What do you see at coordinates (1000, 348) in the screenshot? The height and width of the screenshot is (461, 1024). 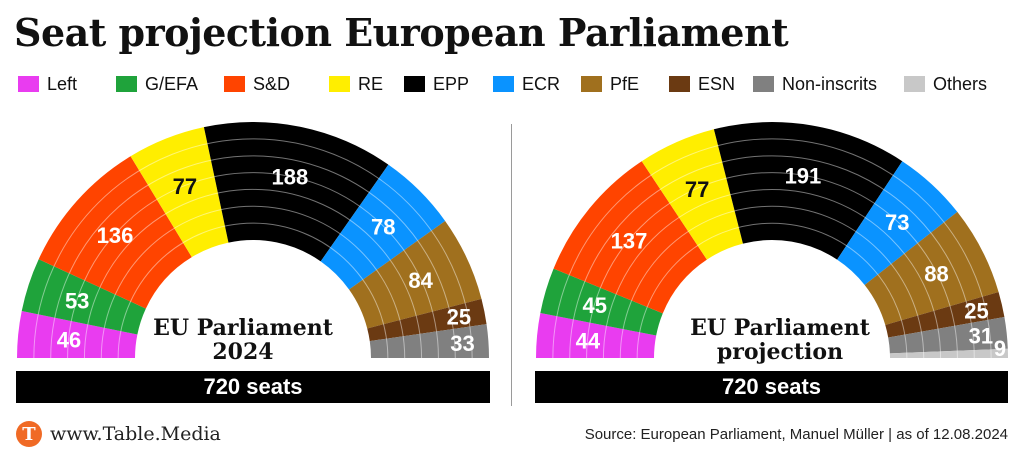 I see `seat-value-label: 9` at bounding box center [1000, 348].